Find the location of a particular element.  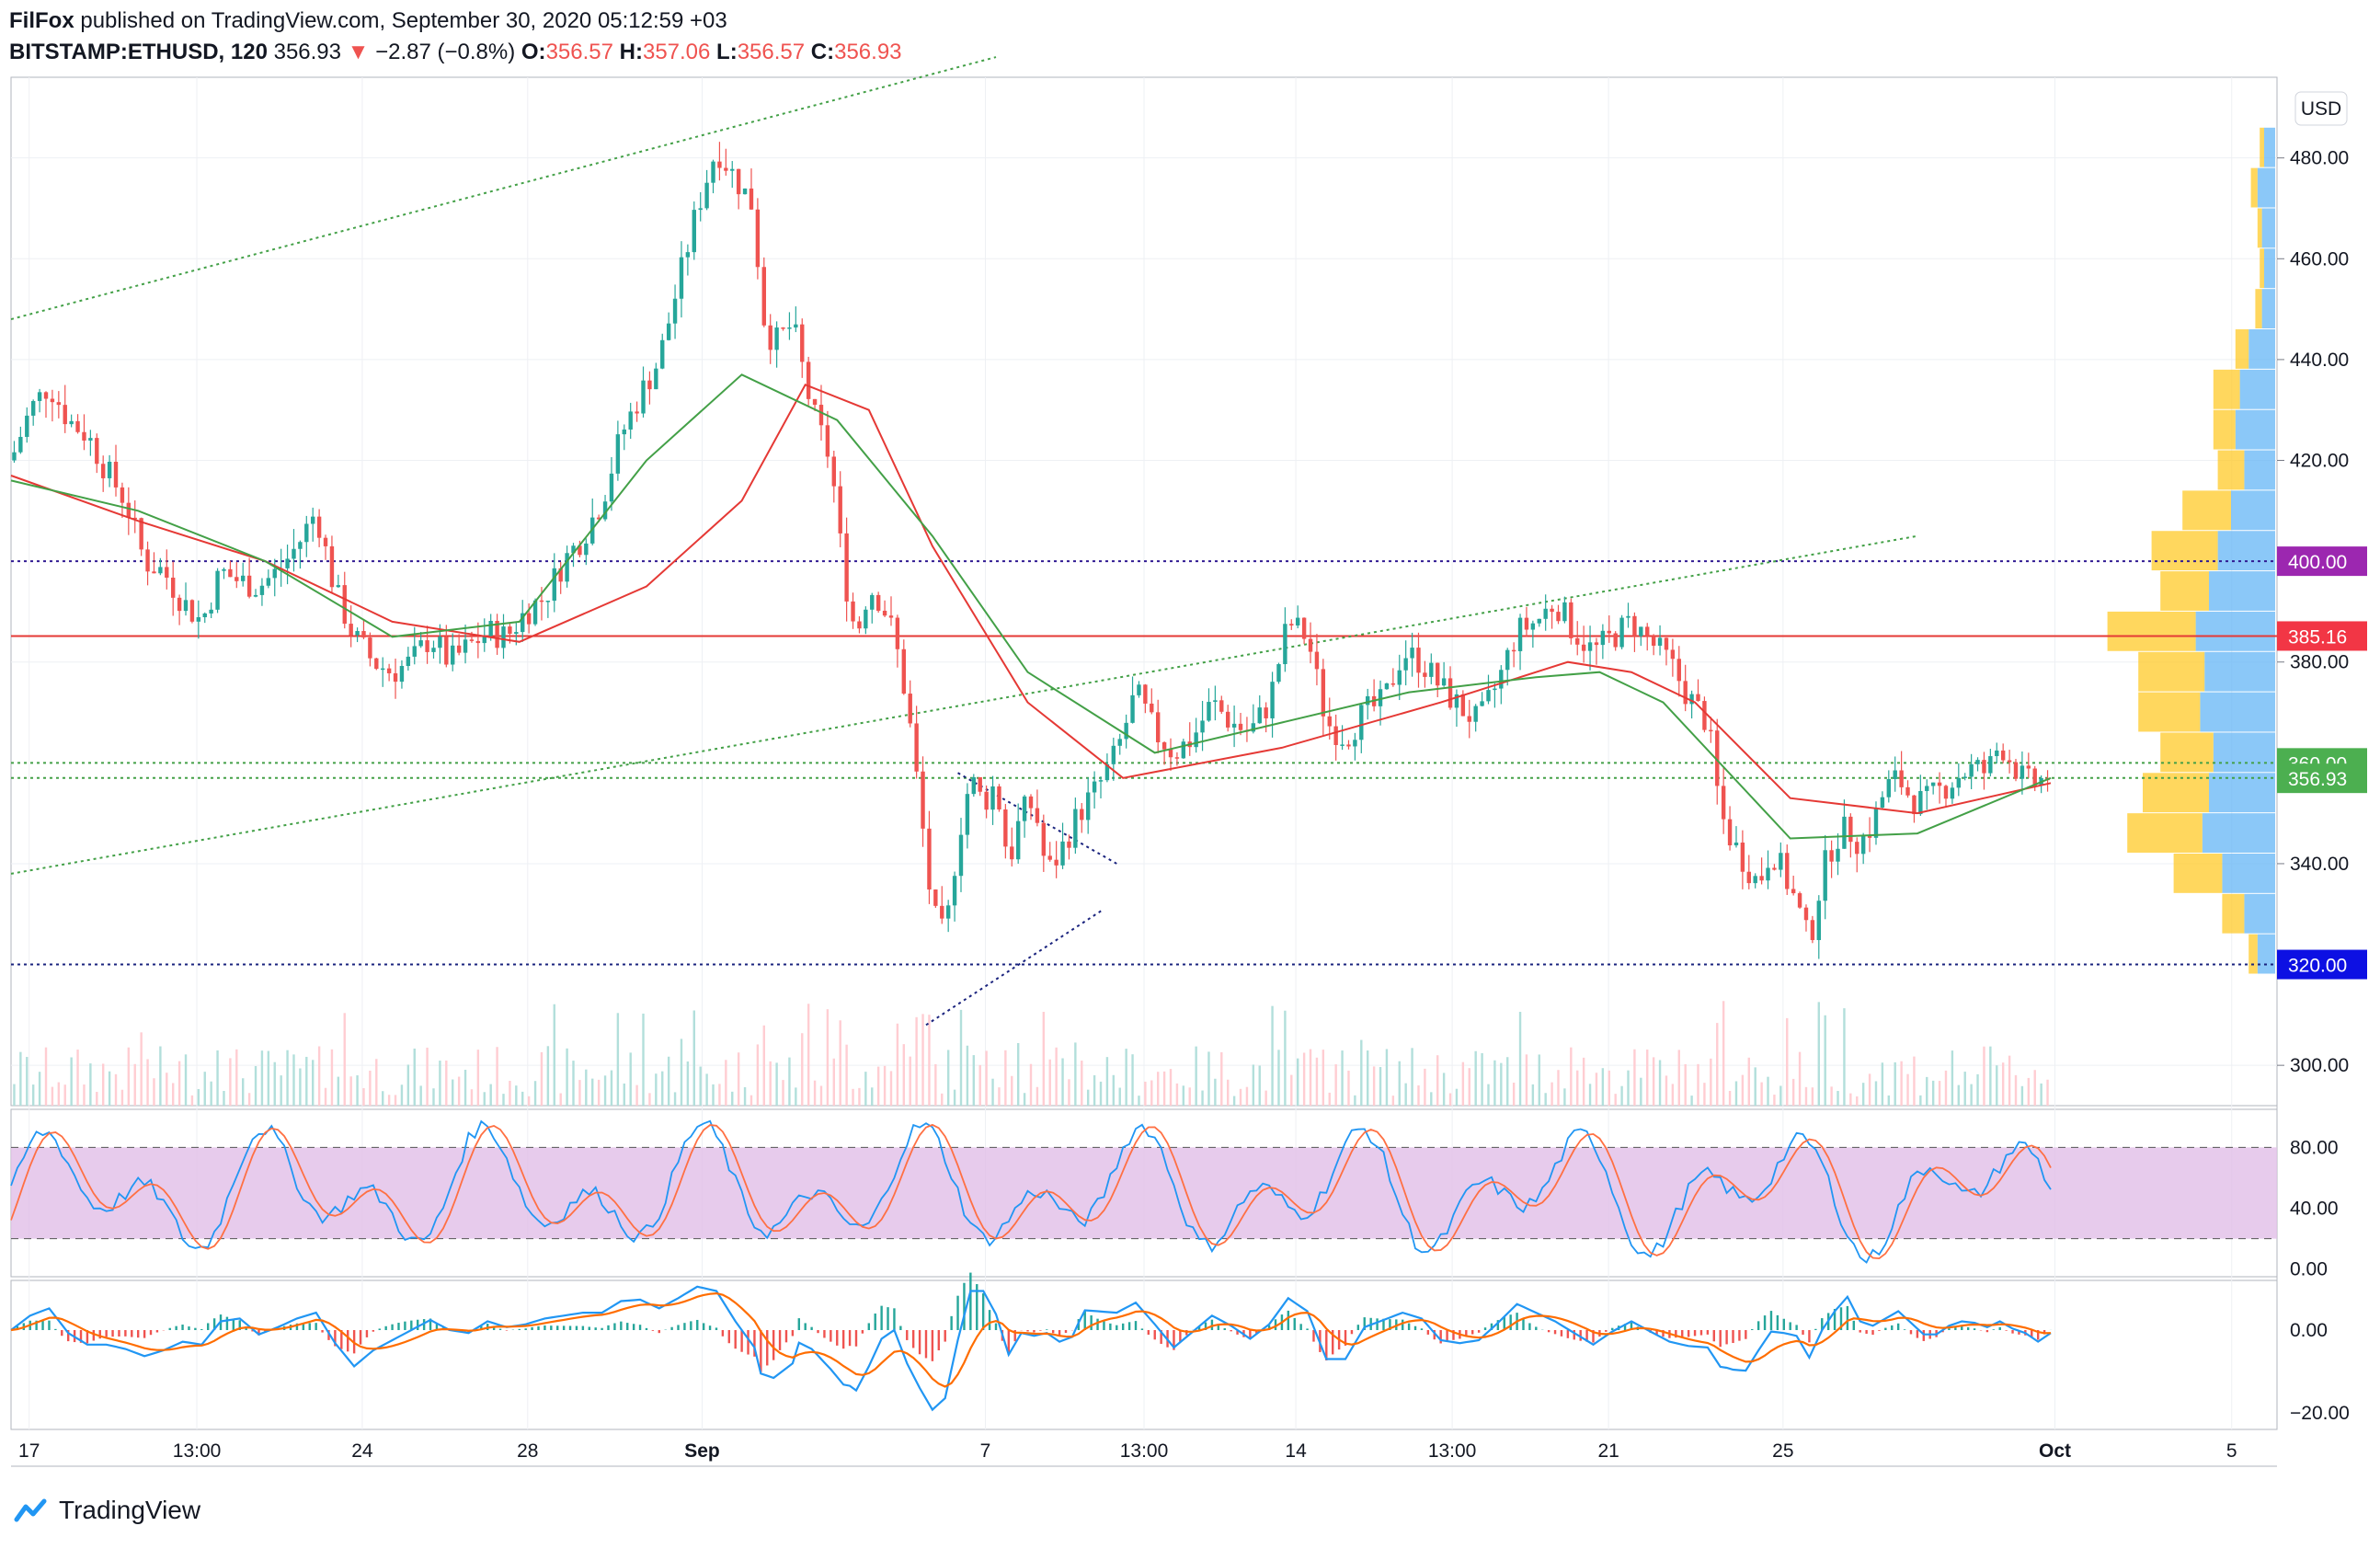

time-tick-label: 5 is located at coordinates (2231, 1451).